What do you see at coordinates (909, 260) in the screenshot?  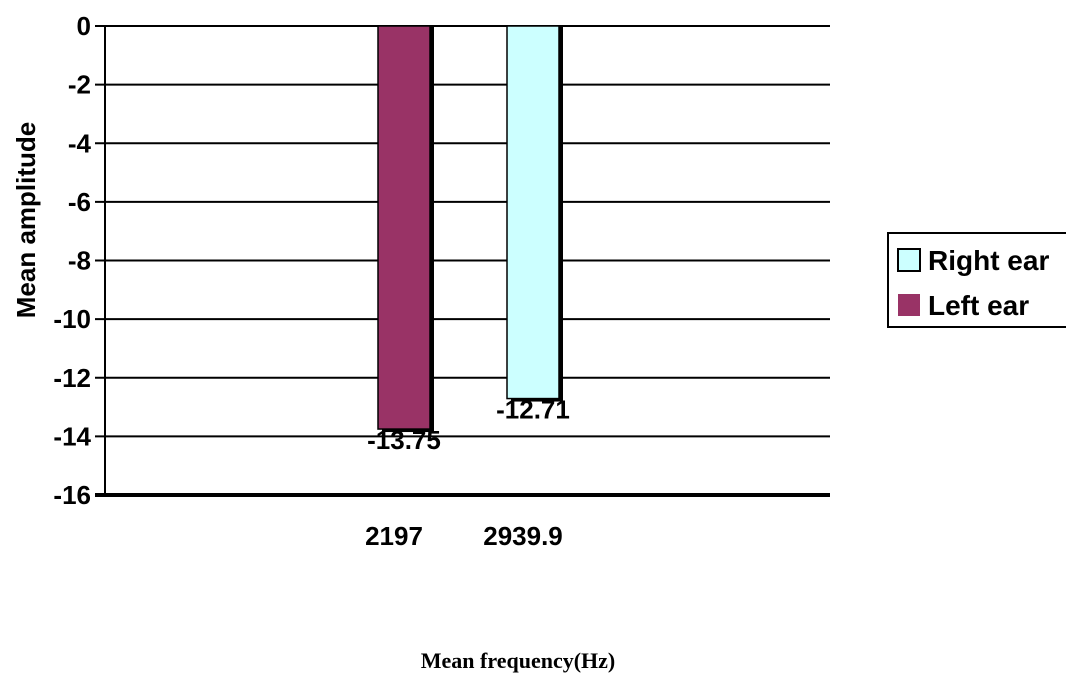 I see `legend-swatch-right-ear` at bounding box center [909, 260].